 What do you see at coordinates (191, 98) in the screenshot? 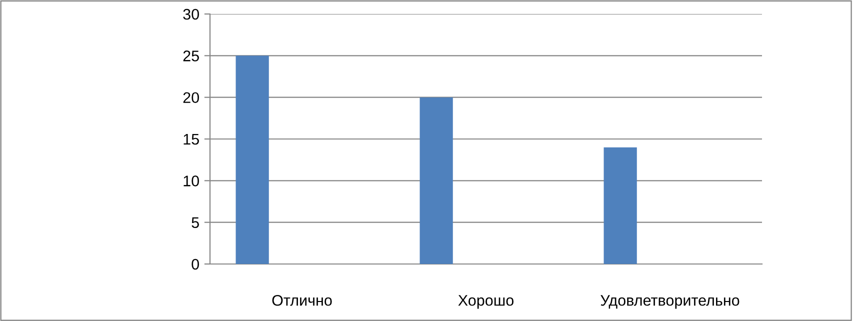
I see `y-tick-label: 20` at bounding box center [191, 98].